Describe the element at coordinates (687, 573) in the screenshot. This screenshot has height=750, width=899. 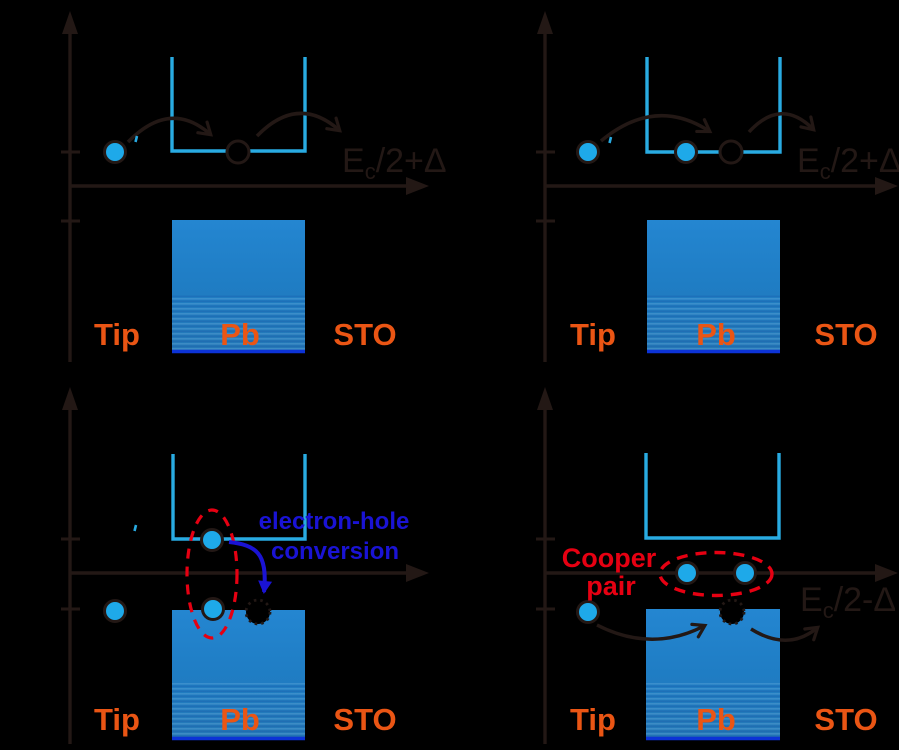
I see `cooper-electron-left` at that location.